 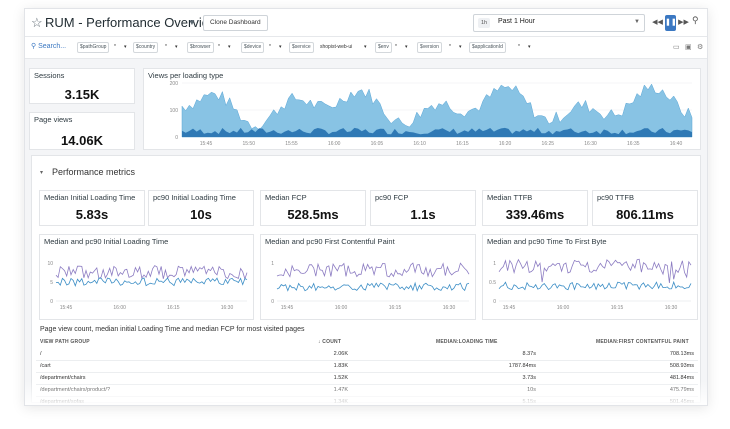 What do you see at coordinates (492, 283) in the screenshot?
I see `y-tick-label: 0.5` at bounding box center [492, 283].